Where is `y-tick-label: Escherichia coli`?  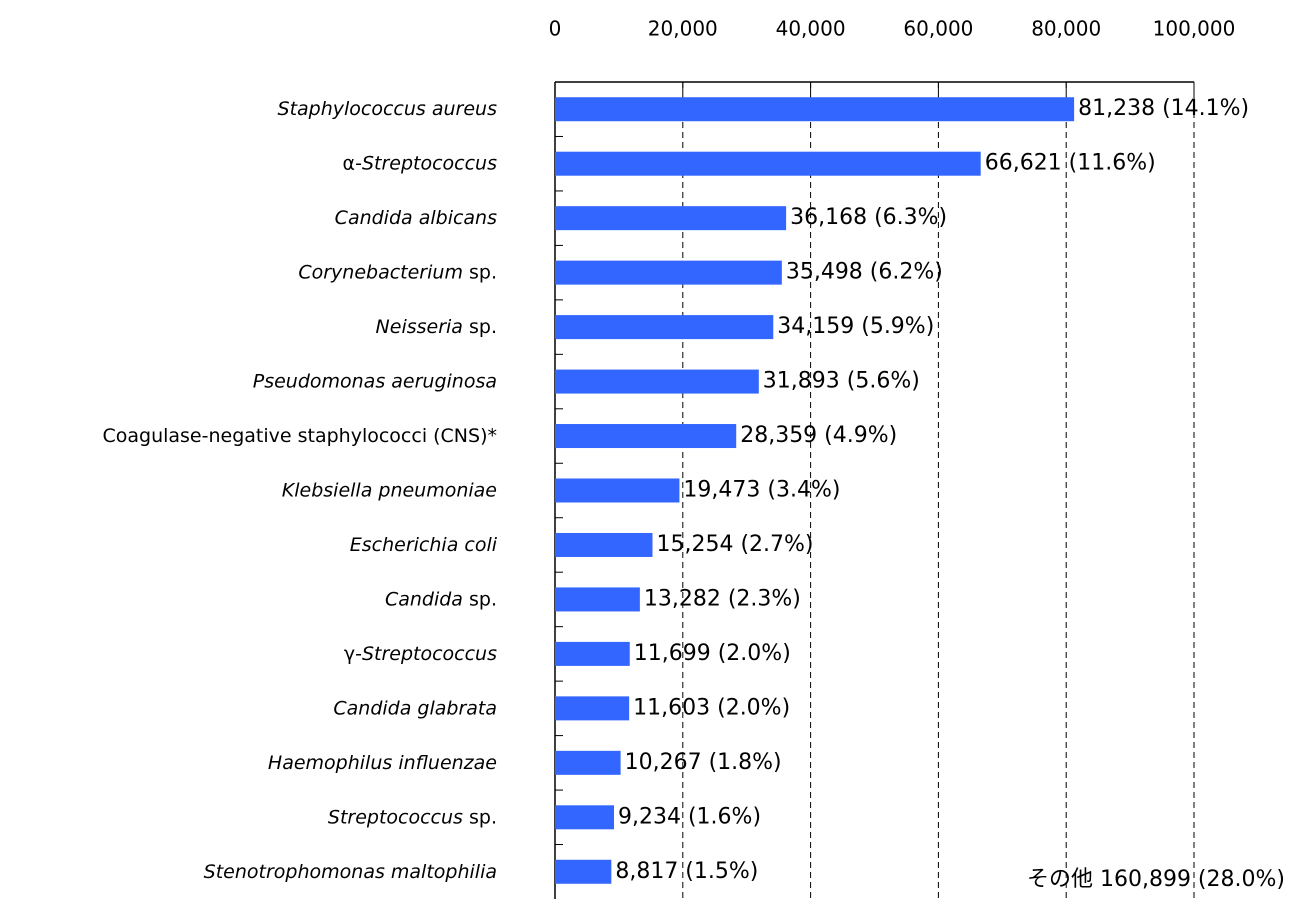
y-tick-label: Escherichia coli is located at coordinates (424, 544).